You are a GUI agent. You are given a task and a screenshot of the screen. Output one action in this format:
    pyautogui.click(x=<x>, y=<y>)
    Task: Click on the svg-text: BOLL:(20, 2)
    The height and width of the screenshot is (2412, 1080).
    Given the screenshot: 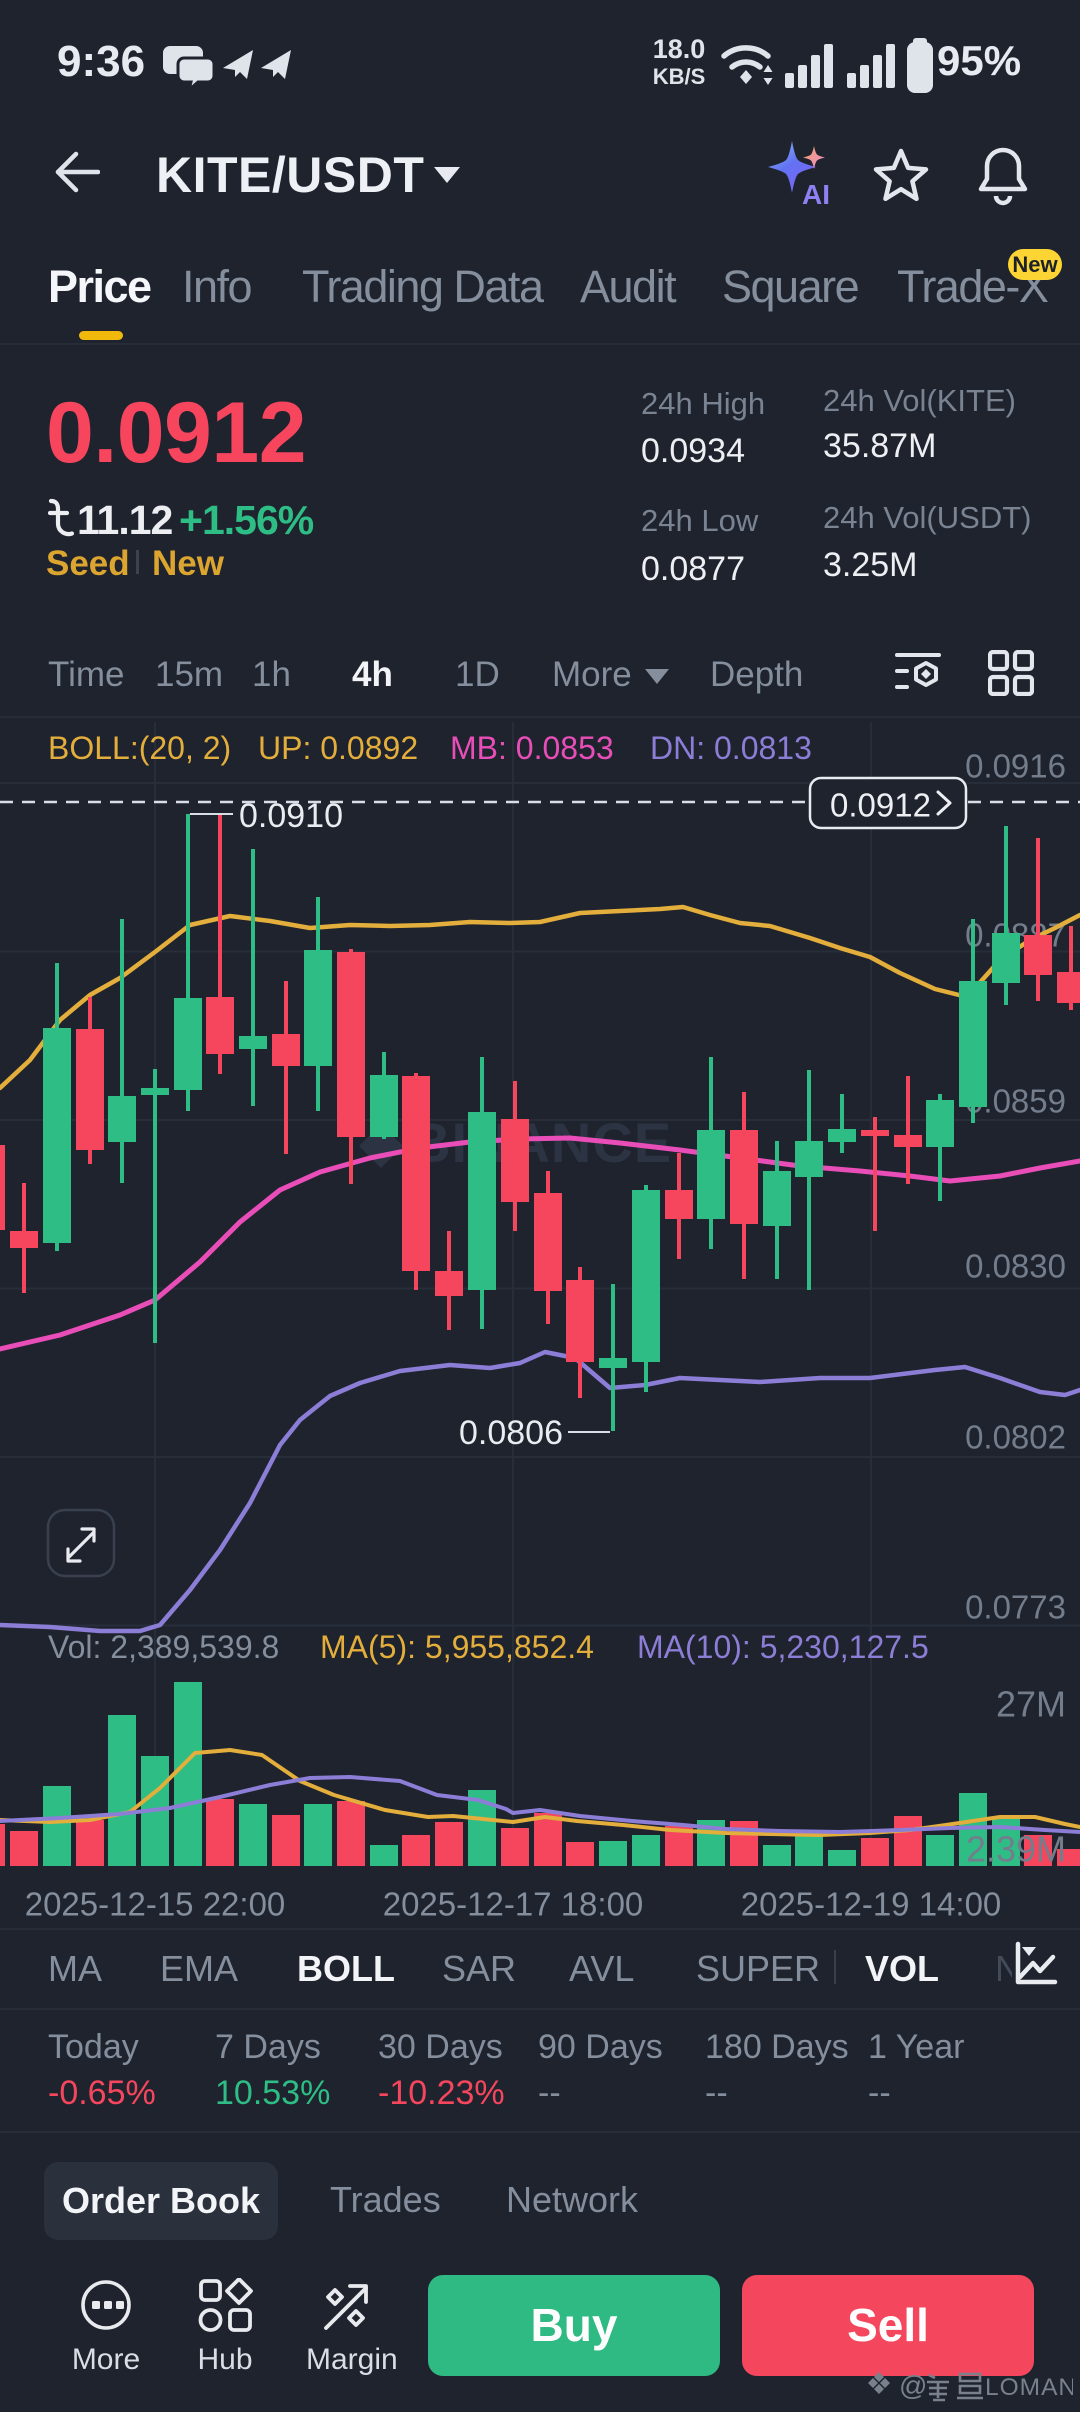 What is the action you would take?
    pyautogui.click(x=139, y=748)
    